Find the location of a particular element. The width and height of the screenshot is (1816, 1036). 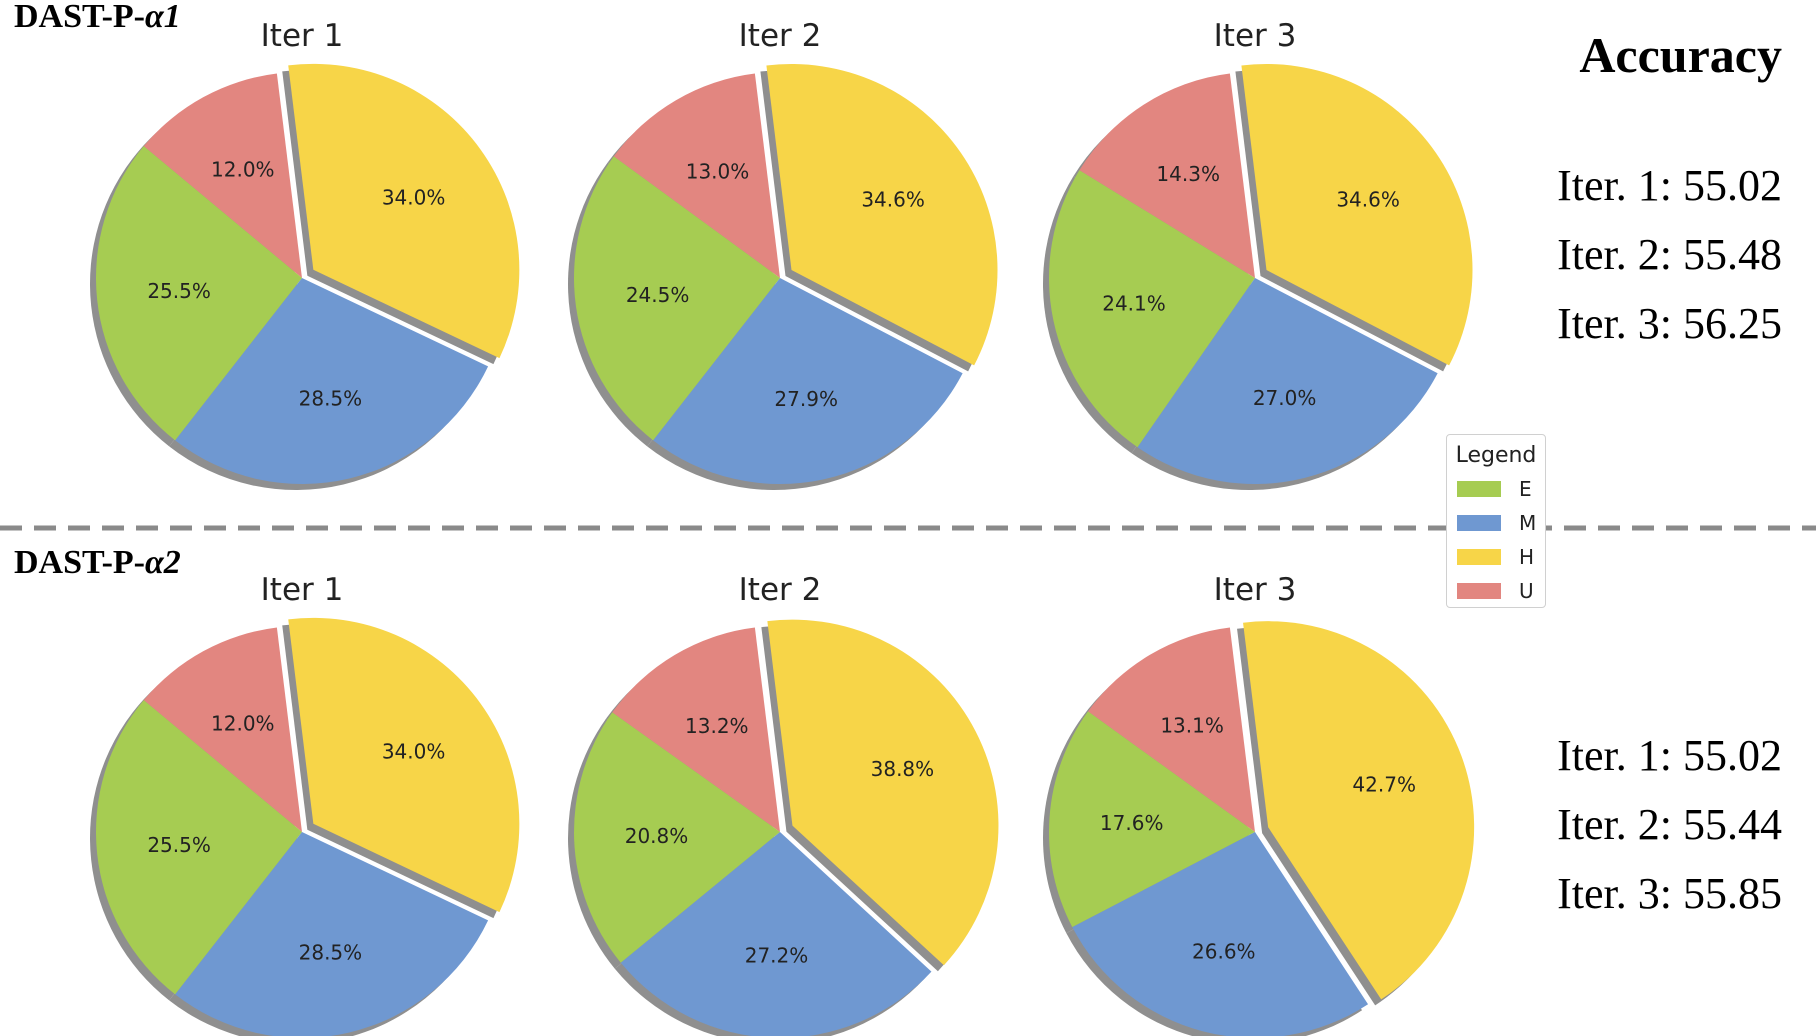

legend: Legend E M H U is located at coordinates (1496, 521).